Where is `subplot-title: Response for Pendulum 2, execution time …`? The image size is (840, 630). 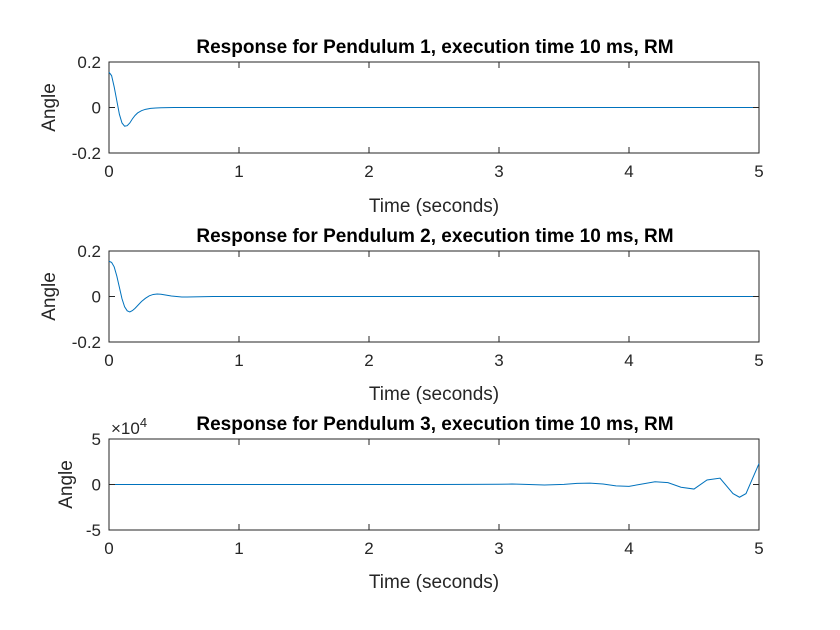 subplot-title: Response for Pendulum 2, execution time … is located at coordinates (434, 236).